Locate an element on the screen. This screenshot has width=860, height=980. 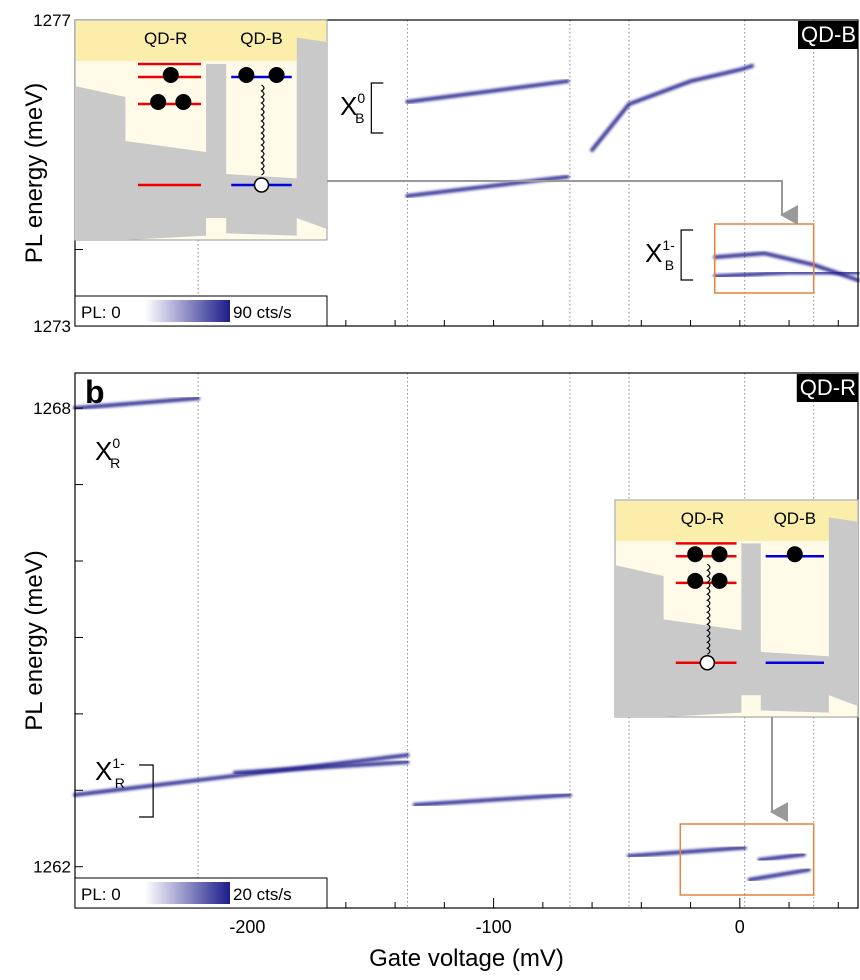
x-tick-label: 0 is located at coordinates (740, 927).